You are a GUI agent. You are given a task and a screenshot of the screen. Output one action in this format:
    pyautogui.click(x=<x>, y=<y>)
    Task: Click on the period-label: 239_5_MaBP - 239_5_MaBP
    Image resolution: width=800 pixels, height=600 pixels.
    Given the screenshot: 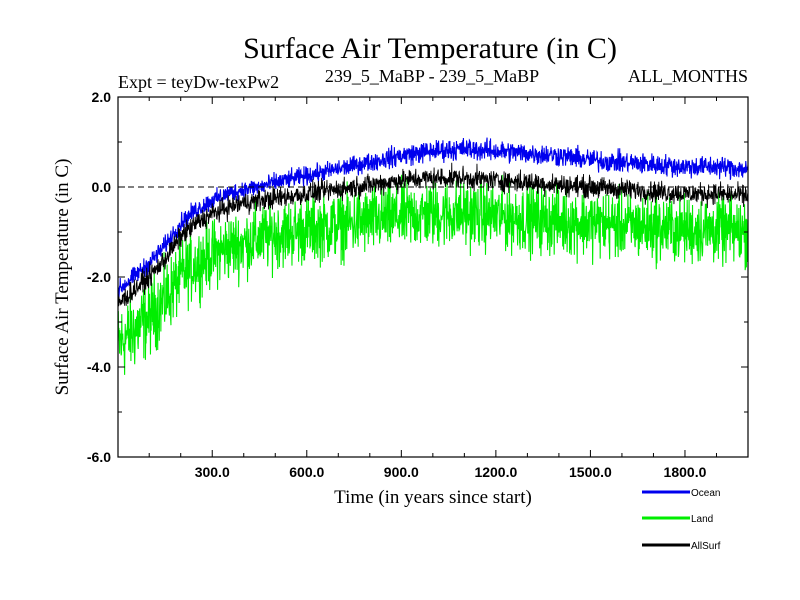 What is the action you would take?
    pyautogui.click(x=432, y=76)
    